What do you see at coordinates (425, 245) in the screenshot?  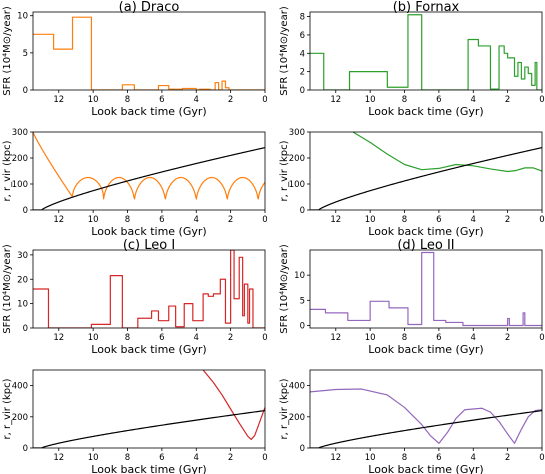 I see `panel-title: (d) Leo II` at bounding box center [425, 245].